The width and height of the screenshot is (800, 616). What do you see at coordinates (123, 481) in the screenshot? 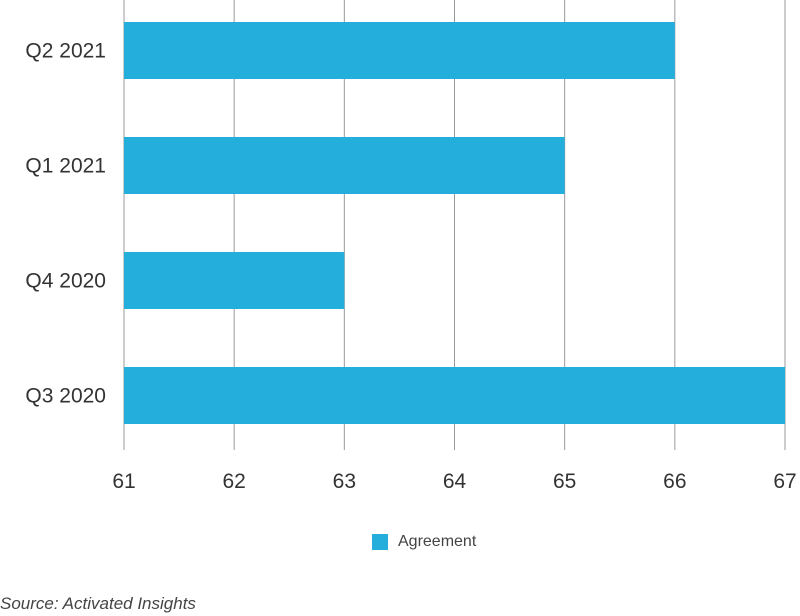
I see `x-tick-label: 61` at bounding box center [123, 481].